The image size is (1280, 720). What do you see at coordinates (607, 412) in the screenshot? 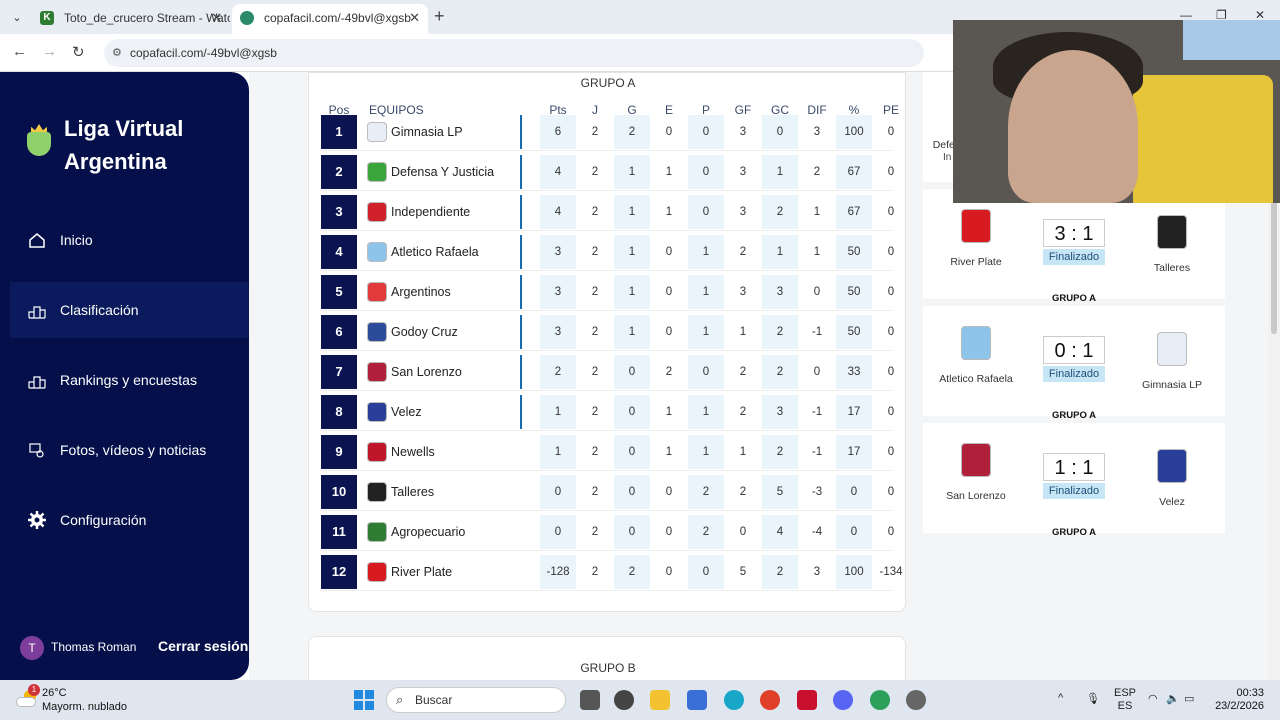
I see `table-row: 8 Velez 1 2 0 1 1 2 3 -1 17 0` at bounding box center [607, 412].